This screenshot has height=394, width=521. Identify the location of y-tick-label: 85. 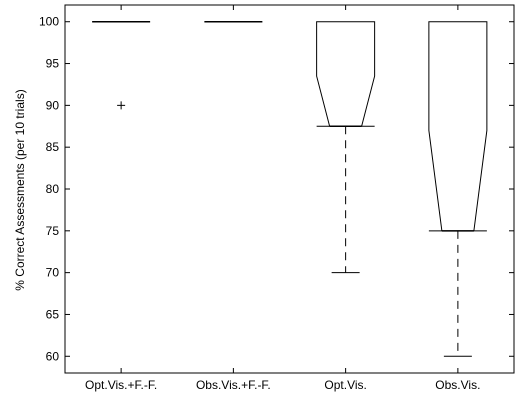
(53, 147).